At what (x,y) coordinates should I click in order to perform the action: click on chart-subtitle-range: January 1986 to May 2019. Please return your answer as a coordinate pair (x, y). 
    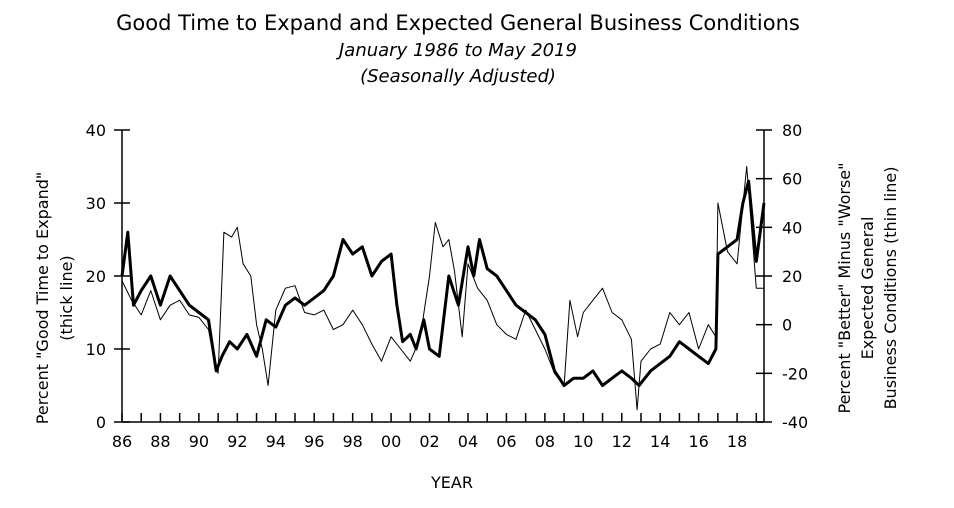
    Looking at the image, I should click on (456, 50).